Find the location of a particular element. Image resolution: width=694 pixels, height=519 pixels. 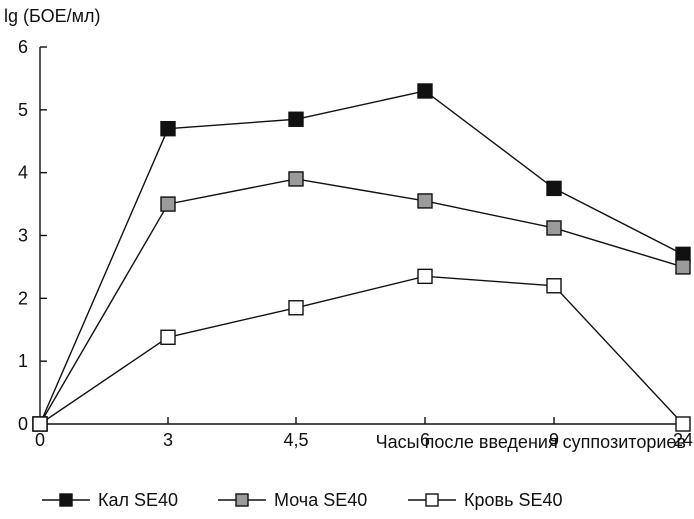

y-tick-label: 2 is located at coordinates (23, 298).